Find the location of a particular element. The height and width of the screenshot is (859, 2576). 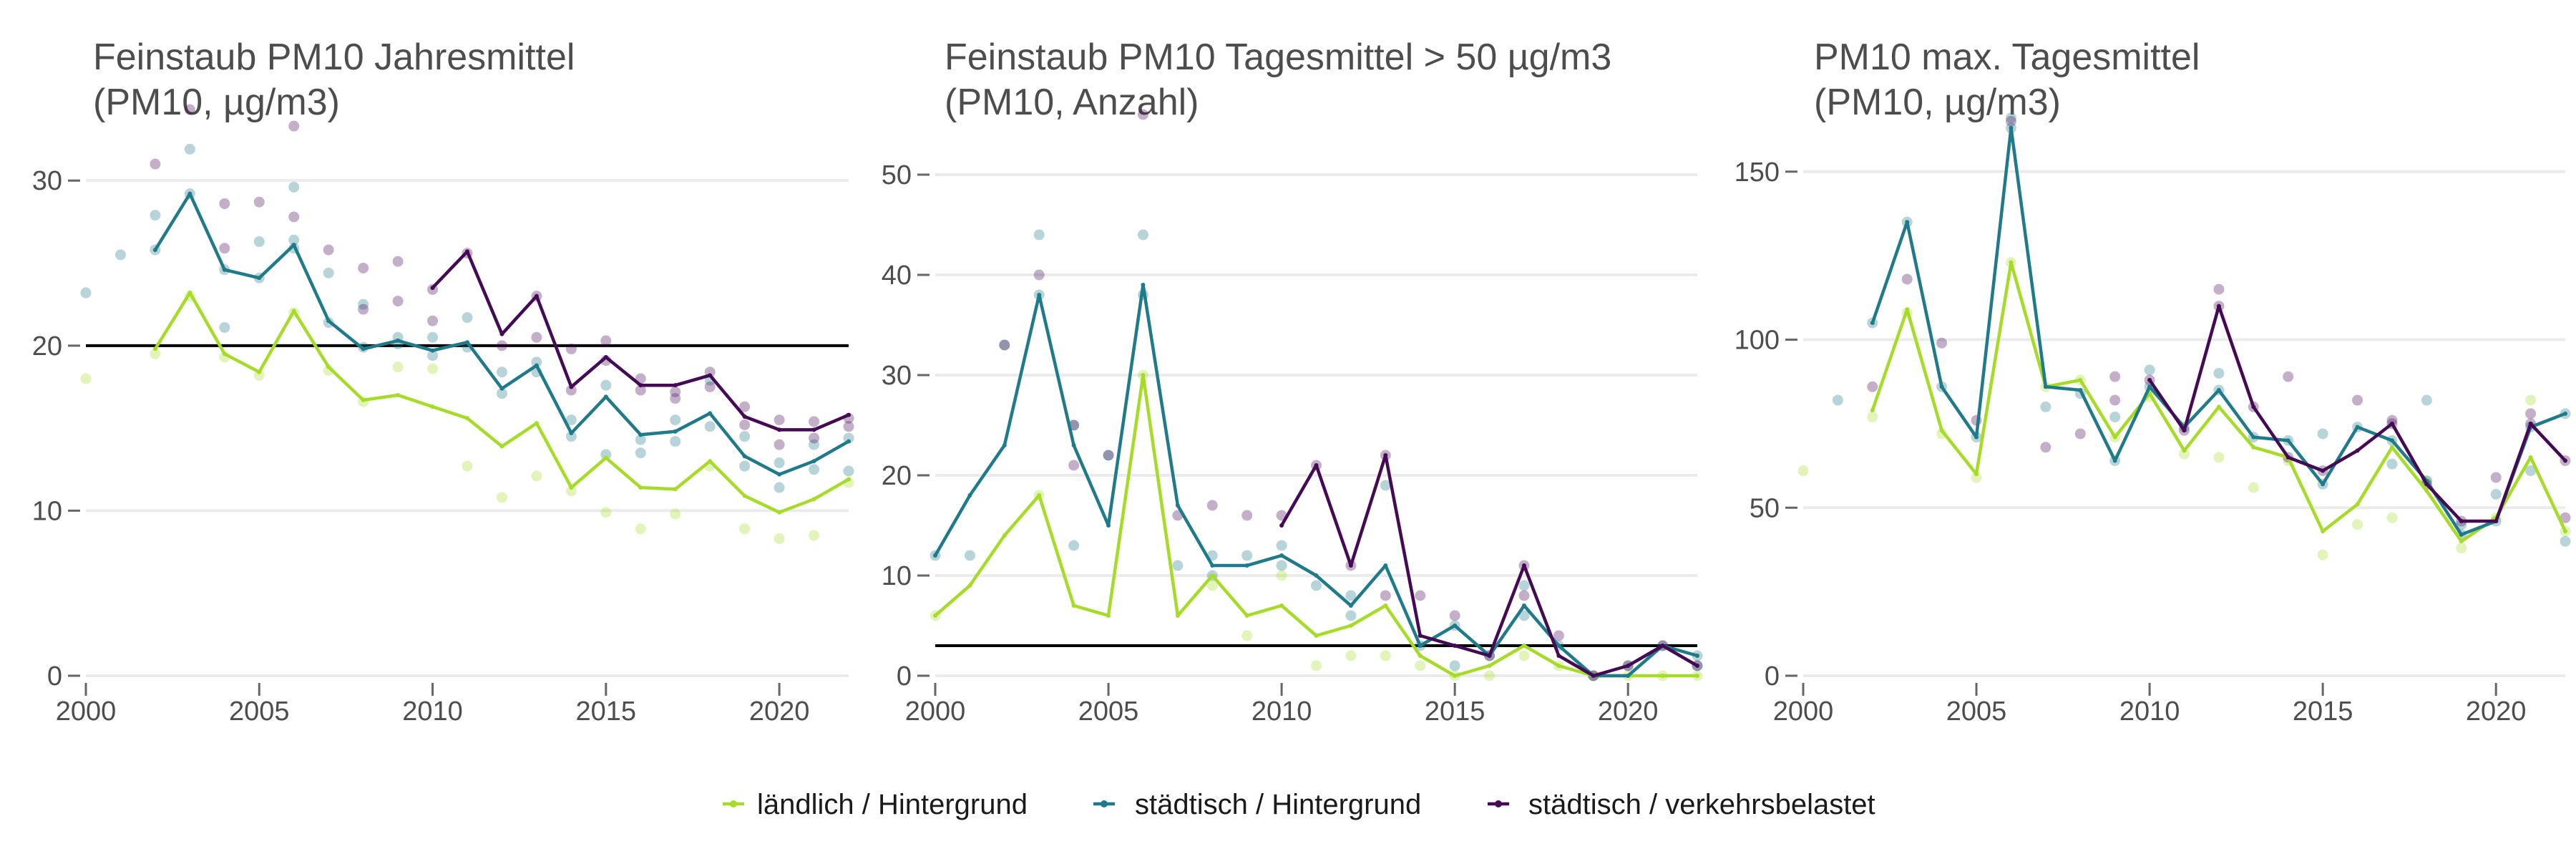

y-tick-label: 10 is located at coordinates (47, 511).